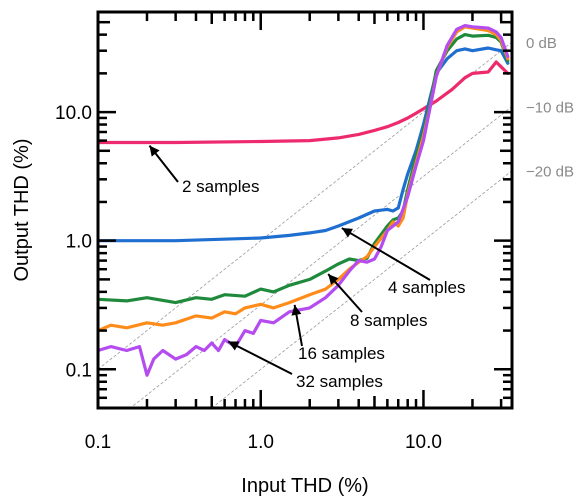  I want to click on y-axis-title: Output THD (%), so click(22, 210).